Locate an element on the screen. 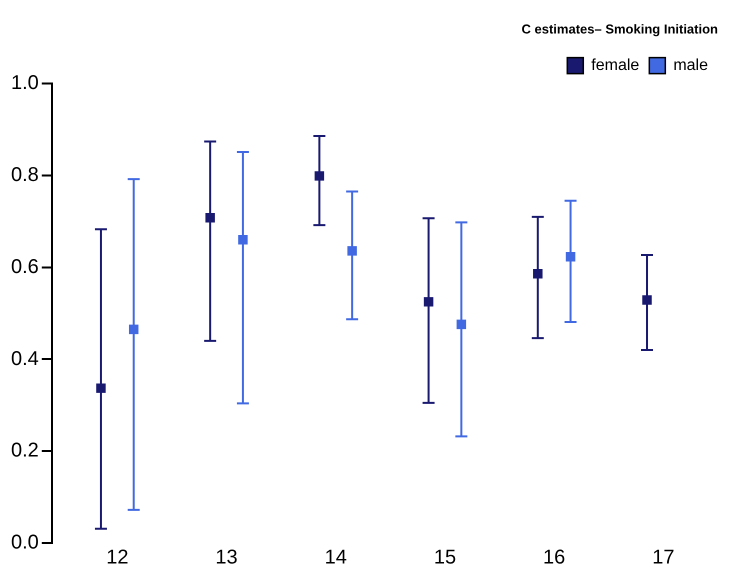 This screenshot has width=749, height=586. x-tick-label: 15 is located at coordinates (445, 557).